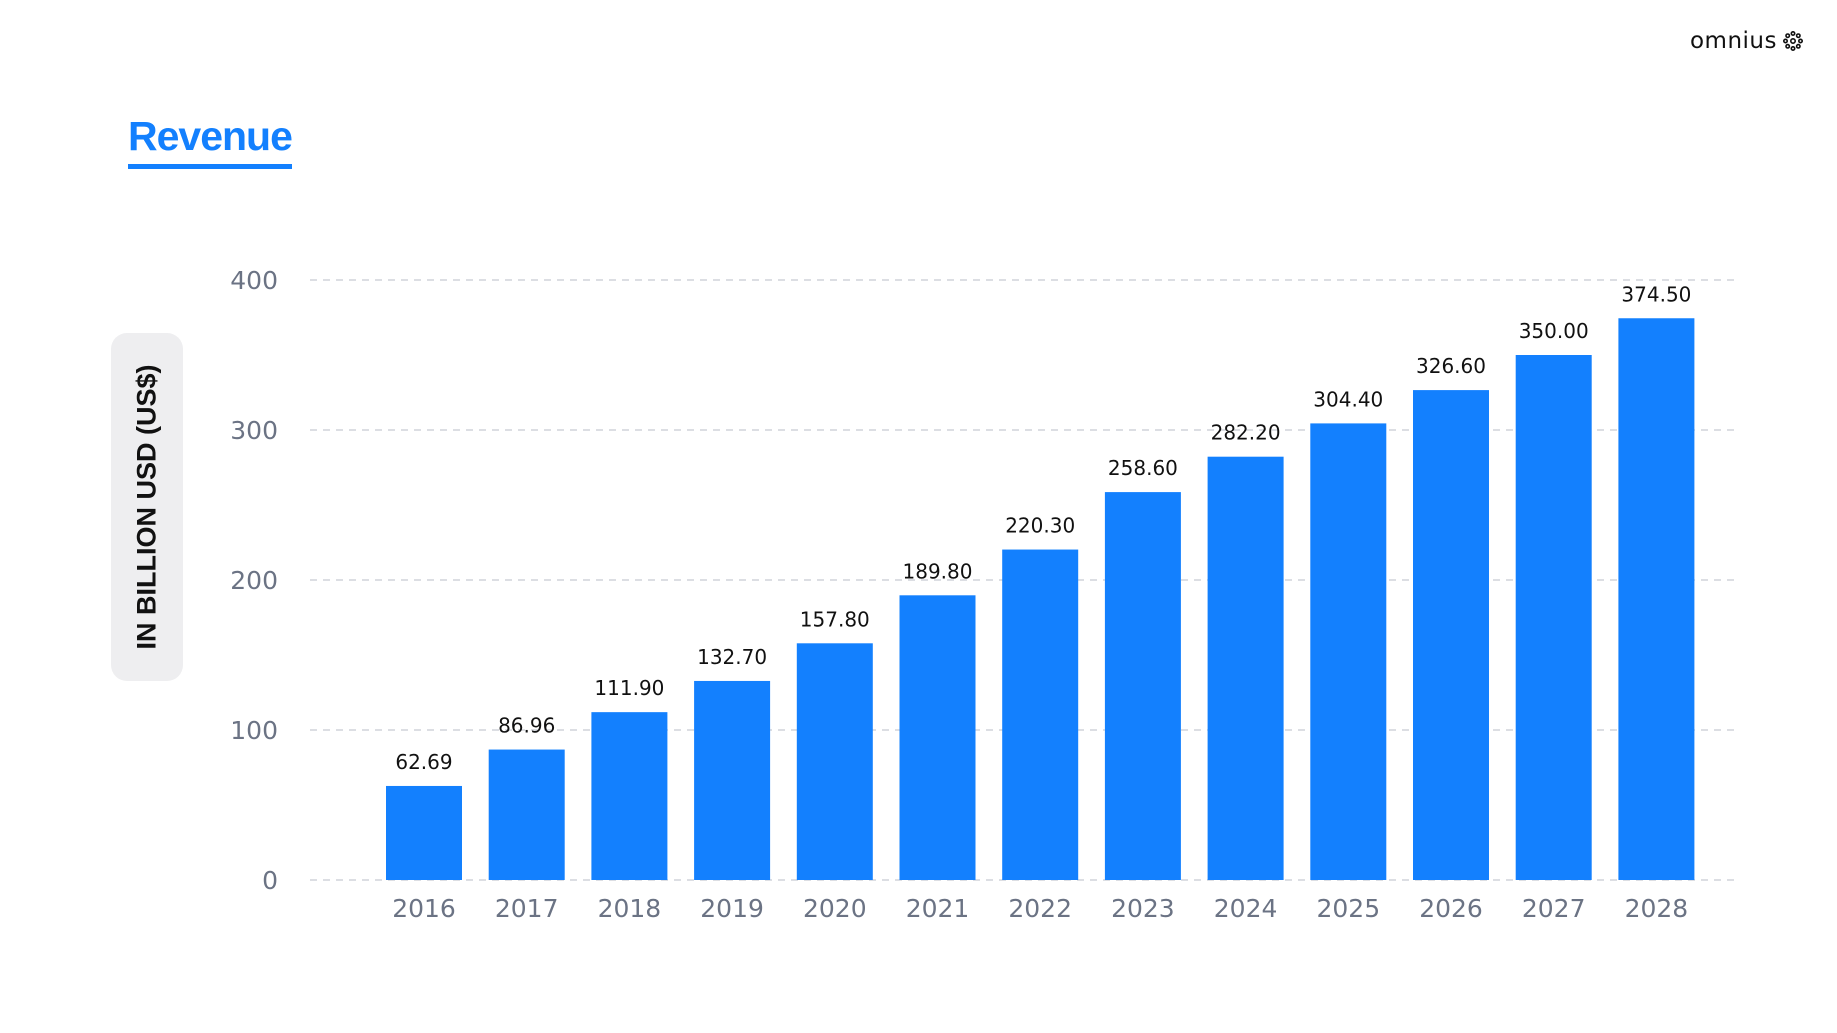 The height and width of the screenshot is (1033, 1837). I want to click on x-tick-label: 2025, so click(1348, 908).